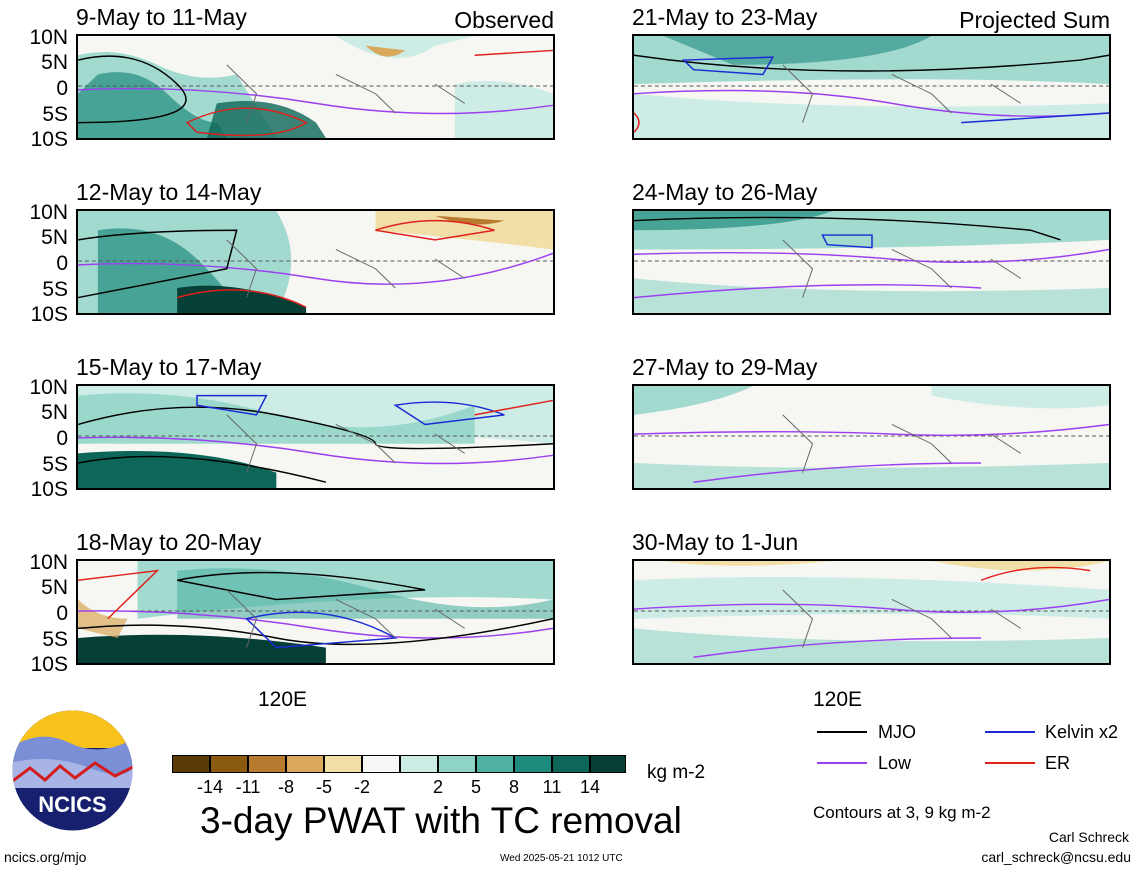  What do you see at coordinates (725, 192) in the screenshot?
I see `panel-title: 24-May to 26-May` at bounding box center [725, 192].